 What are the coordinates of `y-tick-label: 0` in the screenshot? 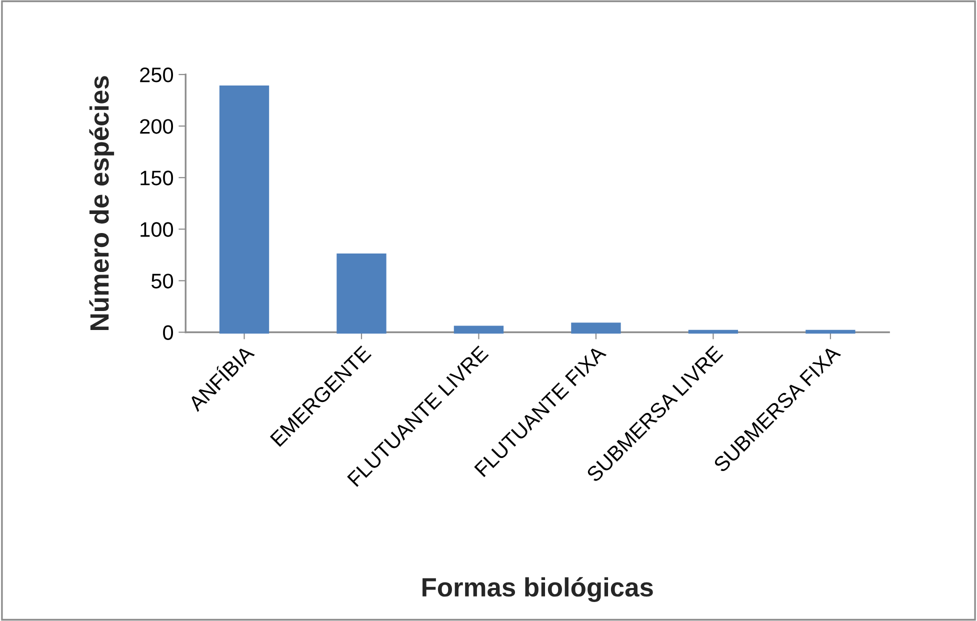 It's located at (168, 332).